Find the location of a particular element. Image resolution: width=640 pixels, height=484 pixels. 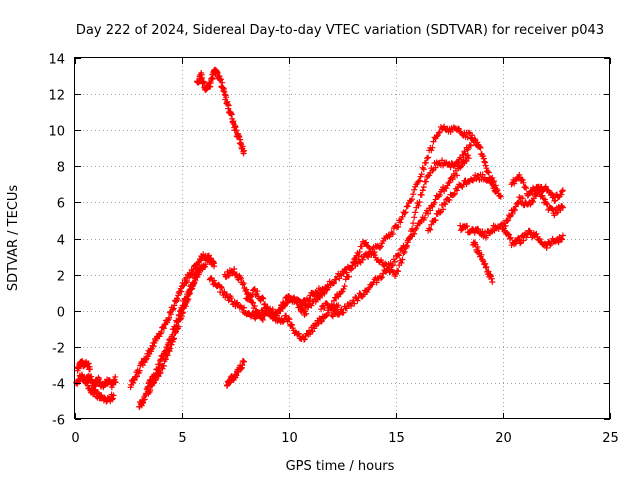

series-track-e is located at coordinates (172, 321).